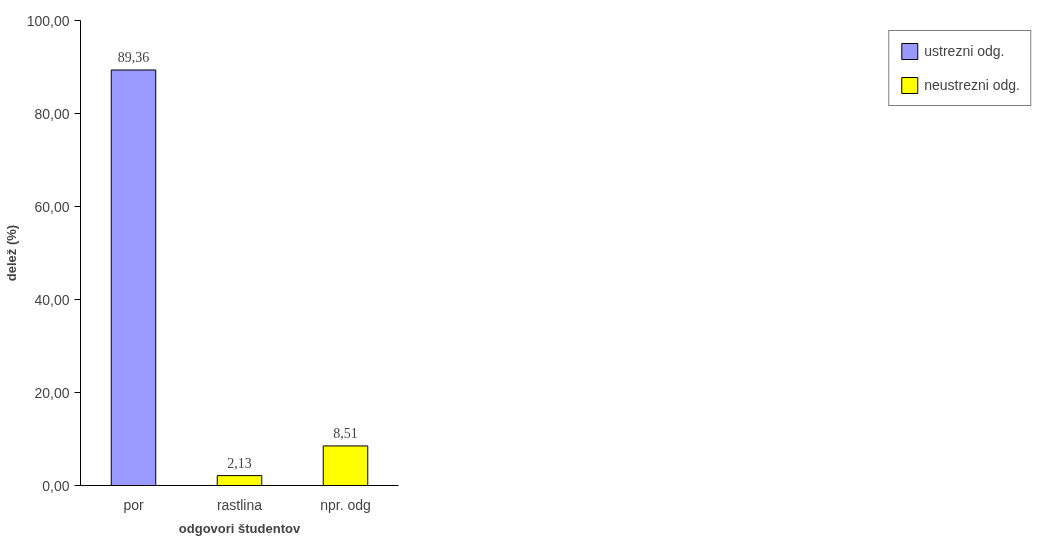  I want to click on y-tick-label: 80,00, so click(52, 113).